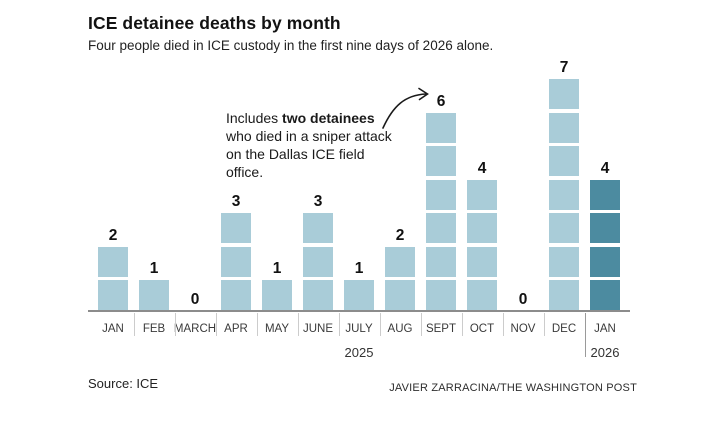  What do you see at coordinates (277, 329) in the screenshot?
I see `month-axis-label: MAY` at bounding box center [277, 329].